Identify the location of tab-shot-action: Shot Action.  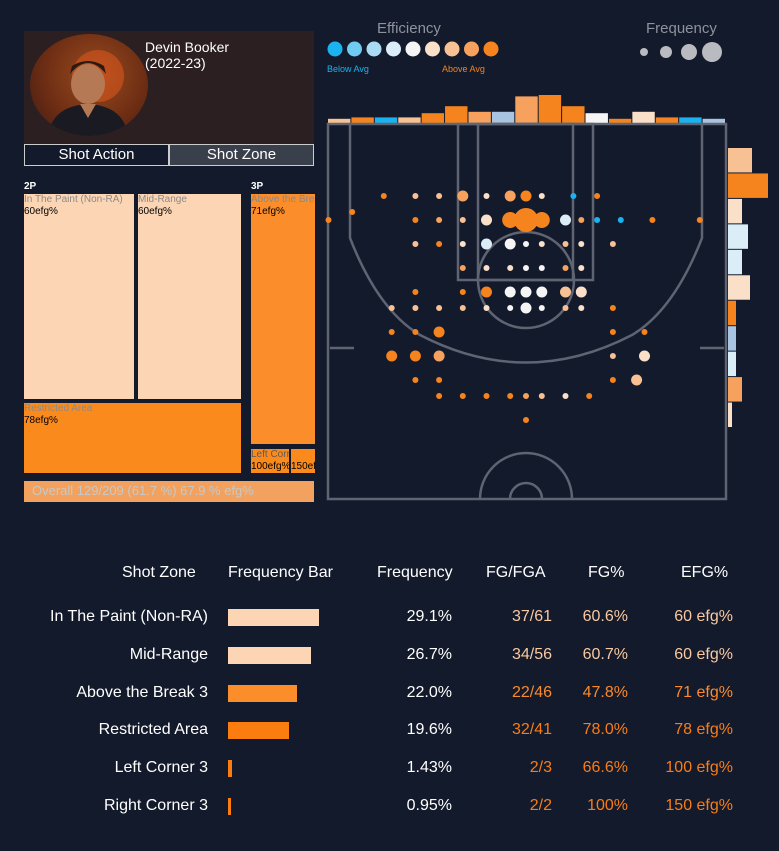
(96, 155).